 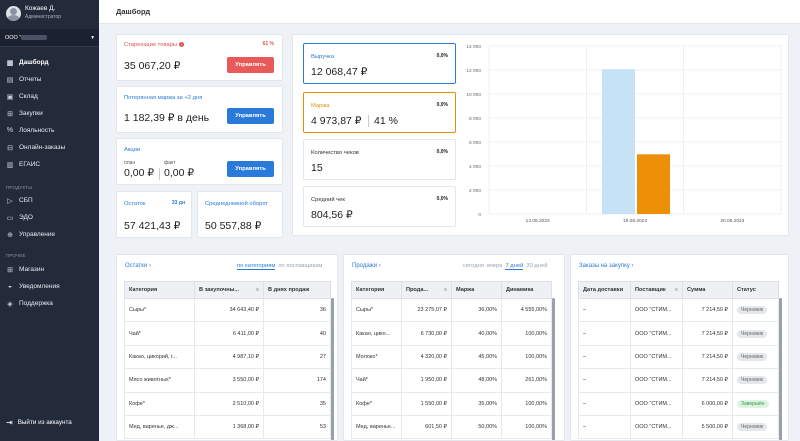 I want to click on nav-item-management: ⊕ Управление, so click(x=49, y=234).